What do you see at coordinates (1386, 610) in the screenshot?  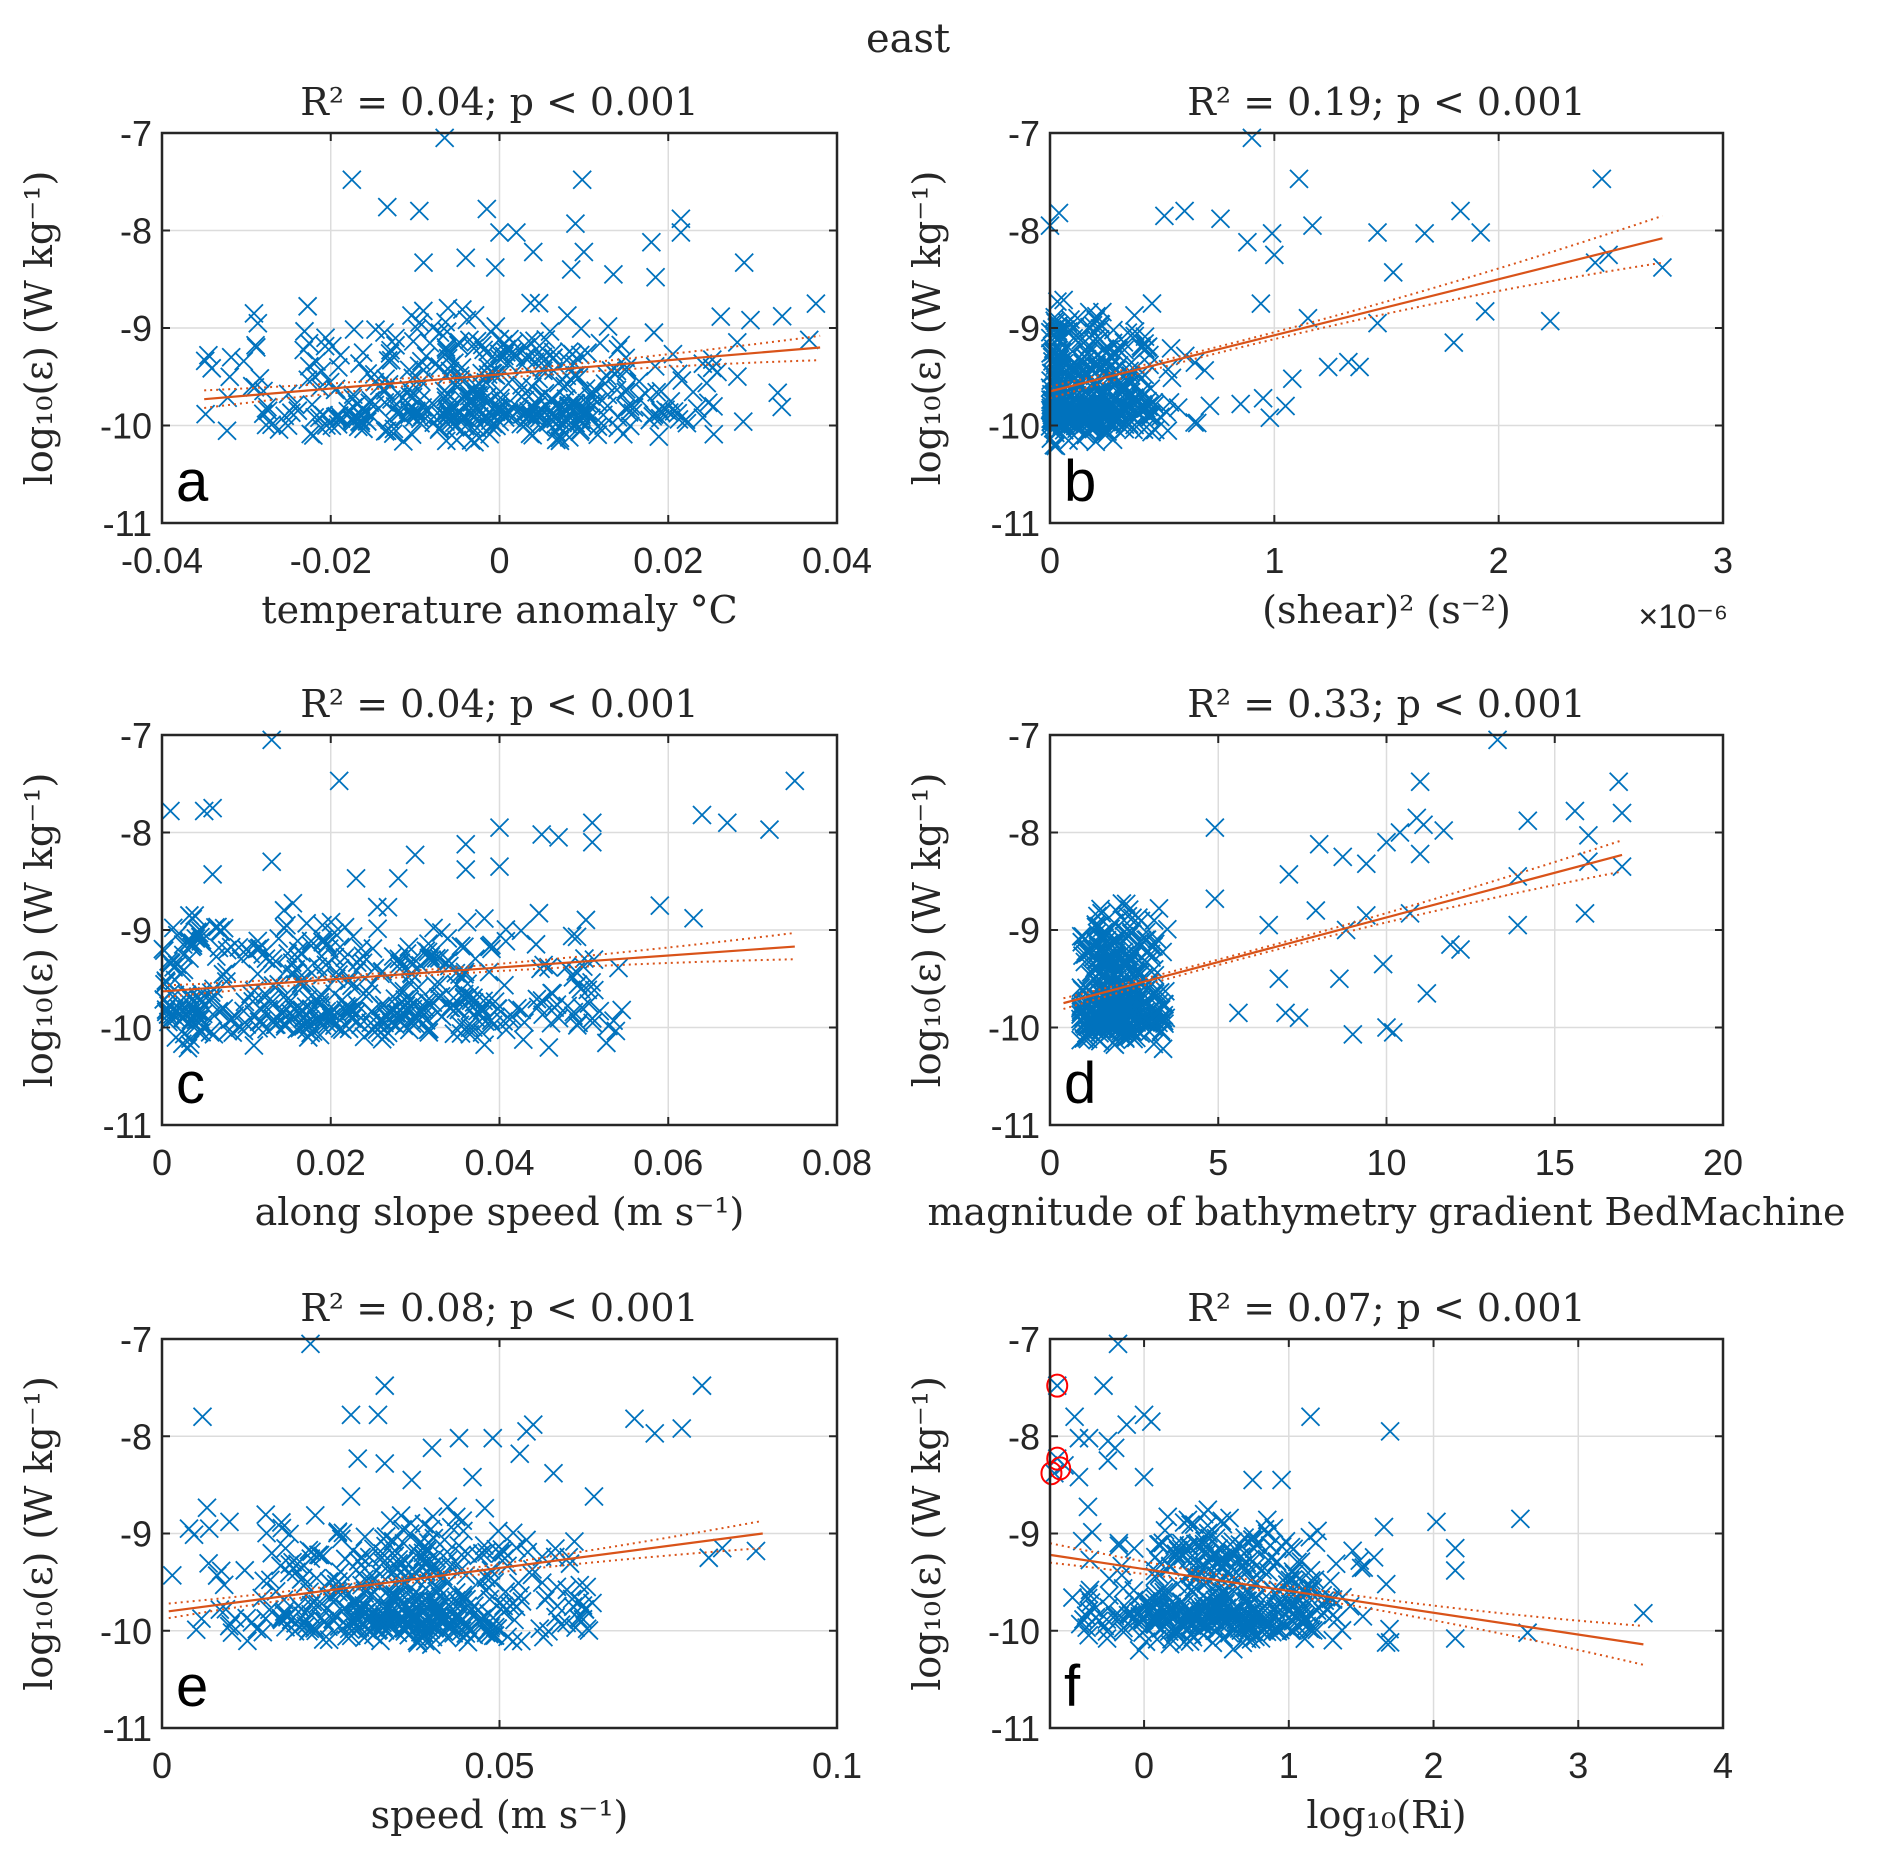 I see `x-axis-label: (shear)² (s⁻²)` at bounding box center [1386, 610].